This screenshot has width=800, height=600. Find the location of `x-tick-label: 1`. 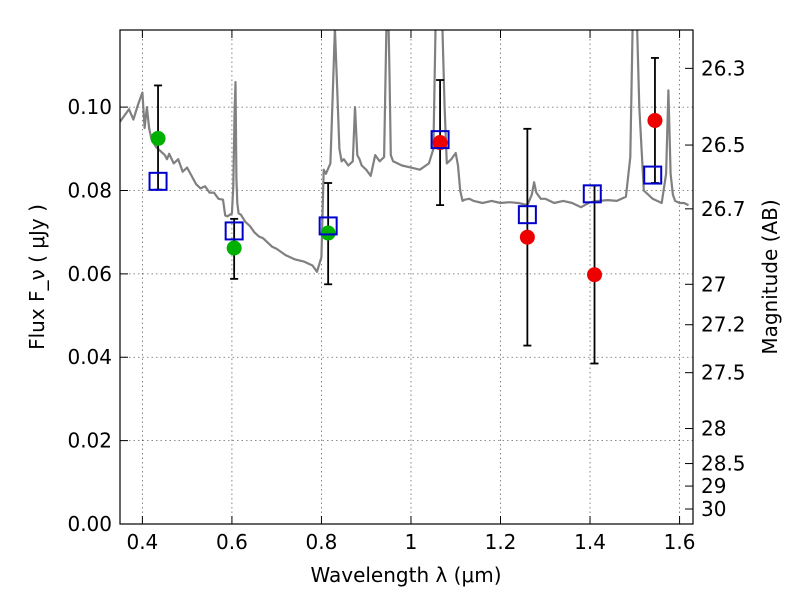

x-tick-label: 1 is located at coordinates (411, 542).